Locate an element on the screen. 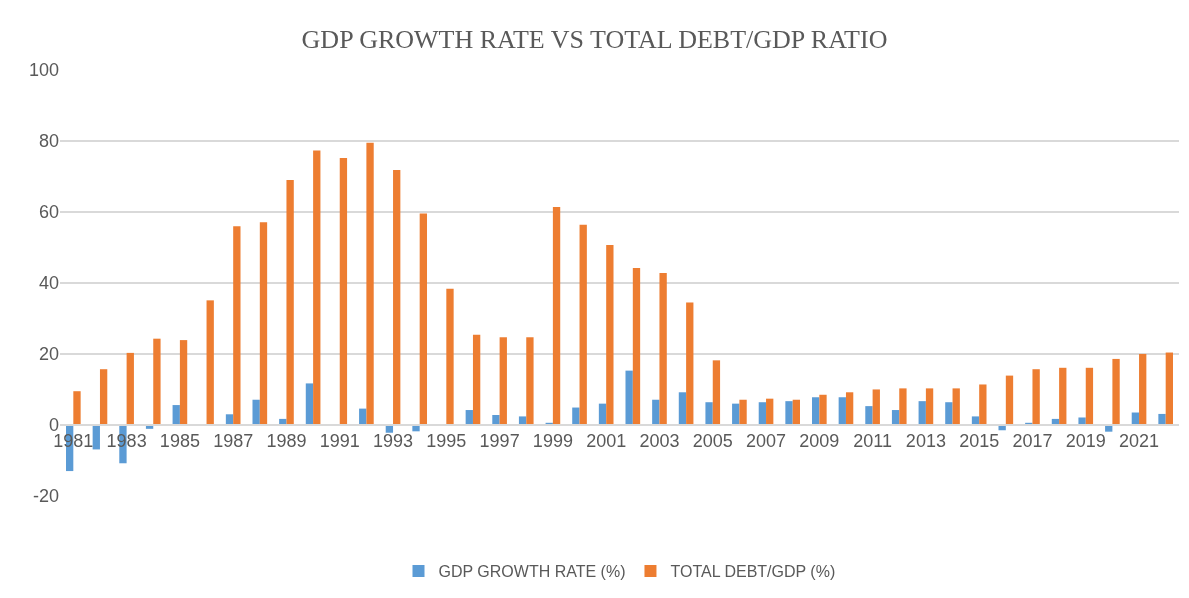 The width and height of the screenshot is (1189, 598). x-tick-label: 2009 is located at coordinates (819, 441).